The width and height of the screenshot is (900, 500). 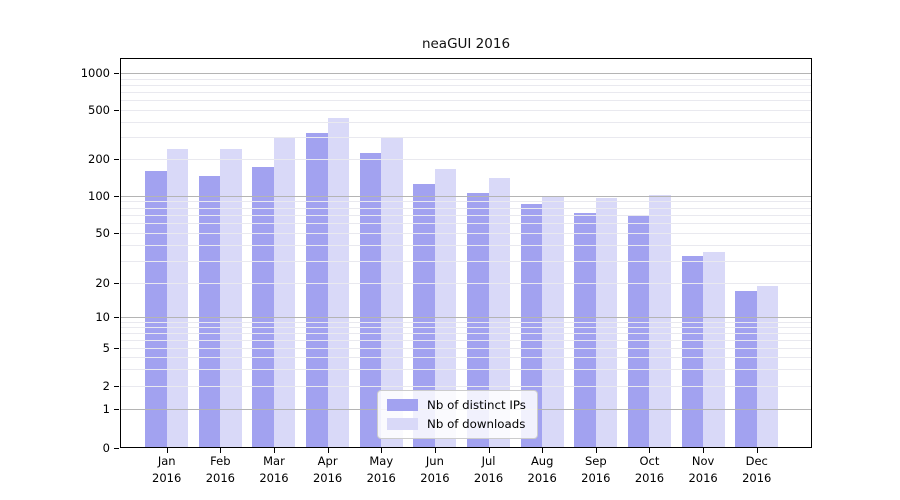 I want to click on x-tick-label: May 2016, so click(x=381, y=469).